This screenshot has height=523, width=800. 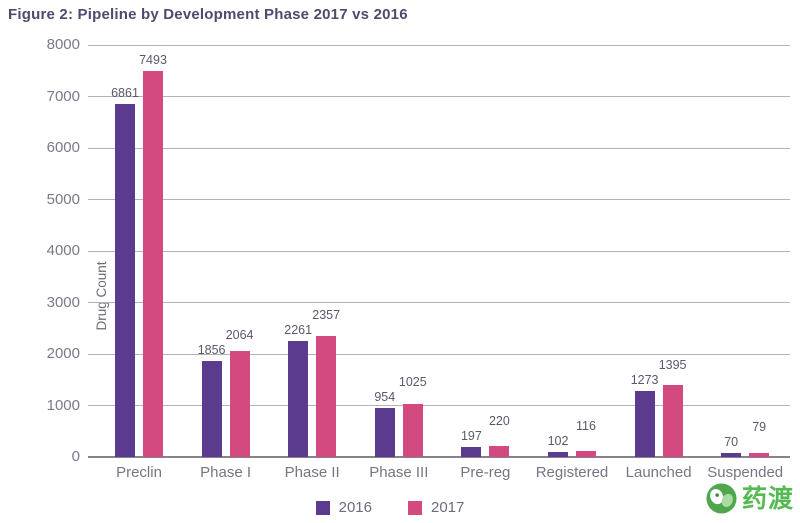 What do you see at coordinates (63, 44) in the screenshot?
I see `y-tick-label-8000: 8000` at bounding box center [63, 44].